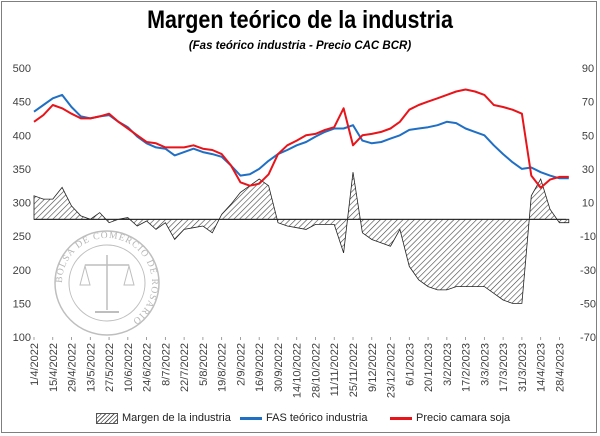 This screenshot has width=600, height=436. Describe the element at coordinates (204, 364) in the screenshot. I see `x-tick-label: 5/8/2022` at that location.